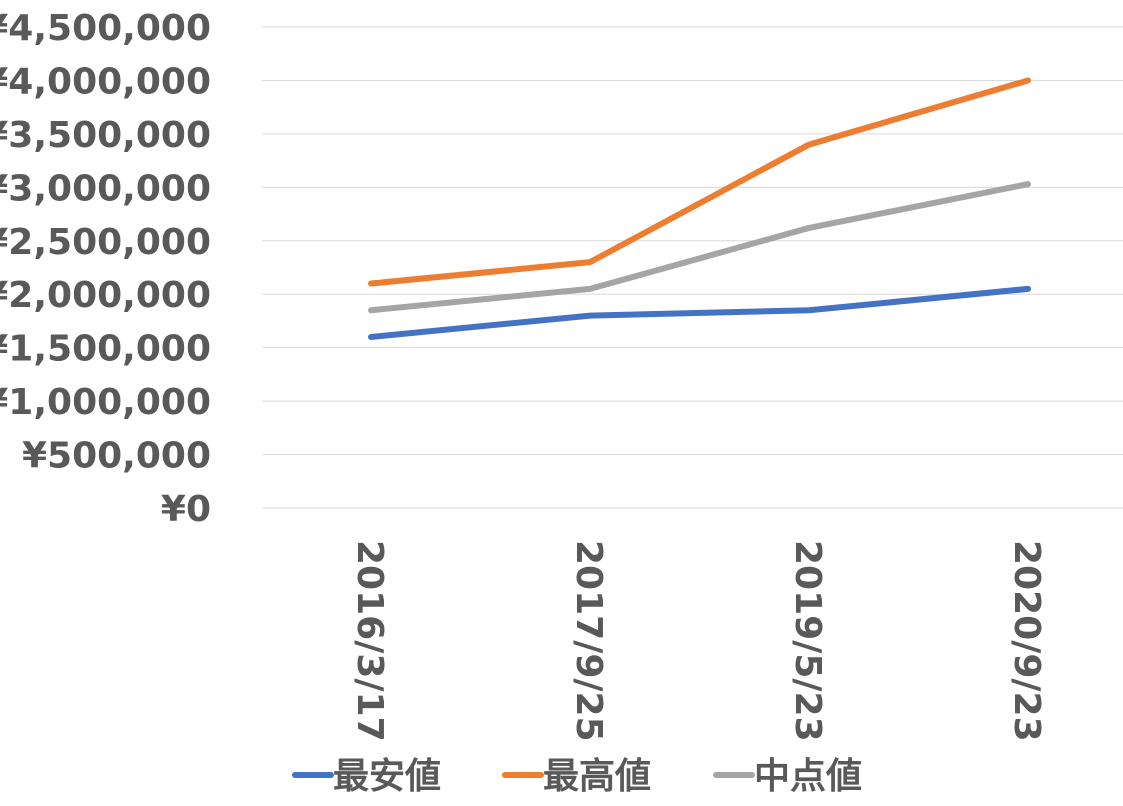  Describe the element at coordinates (597, 776) in the screenshot. I see `legend-label: 最高値` at that location.